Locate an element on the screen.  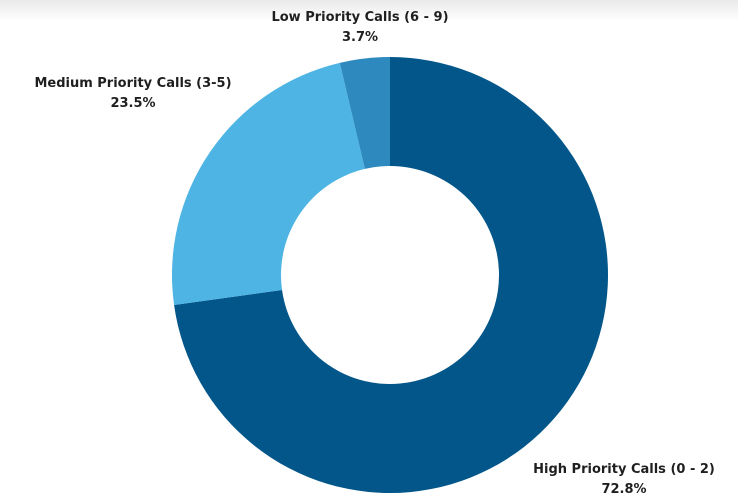
slice-low-priority is located at coordinates (364, 113).